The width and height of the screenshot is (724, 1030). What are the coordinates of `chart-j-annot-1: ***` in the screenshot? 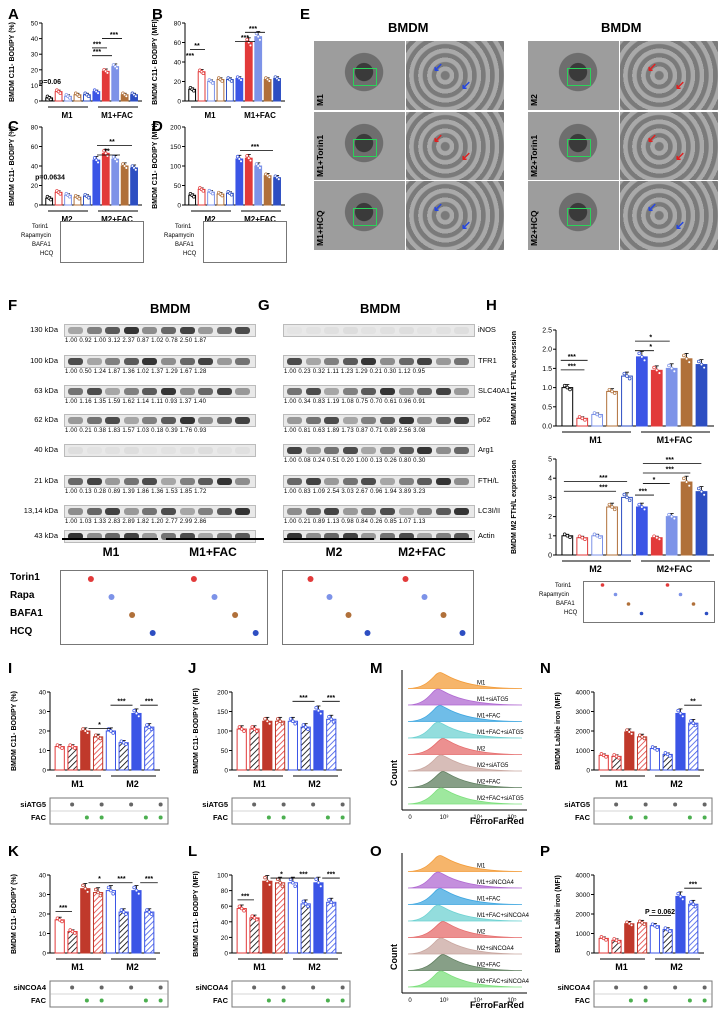 It's located at (331, 698).